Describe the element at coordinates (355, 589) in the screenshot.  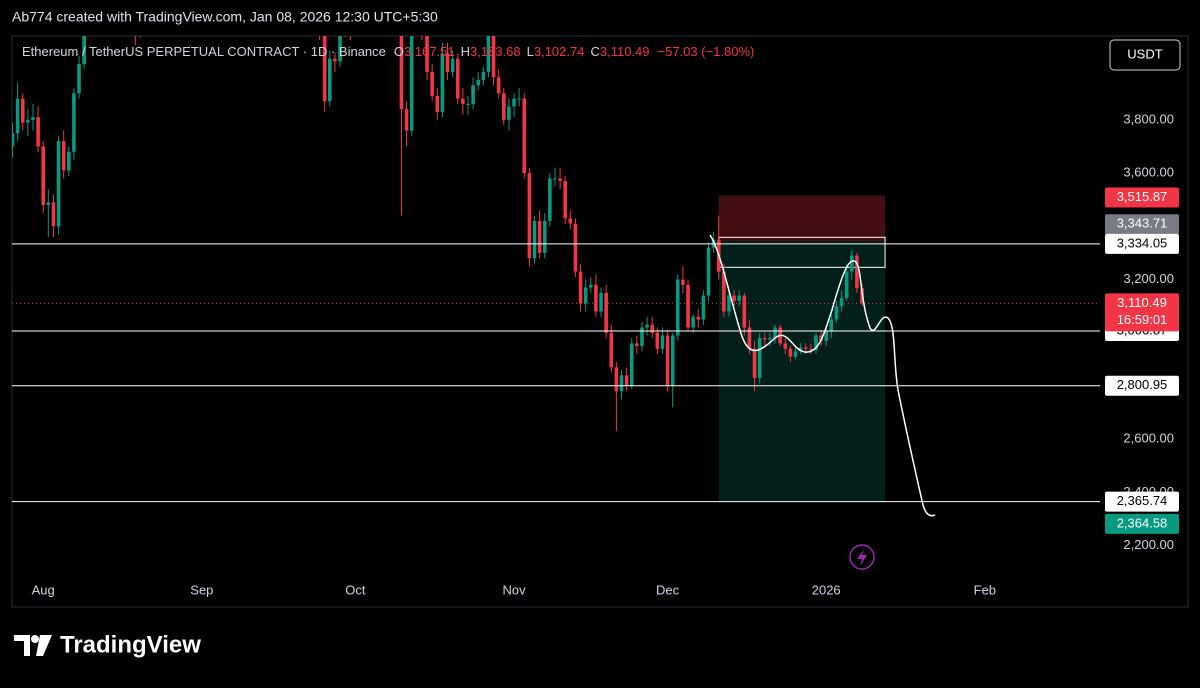
I see `x-tick-label: Oct` at that location.